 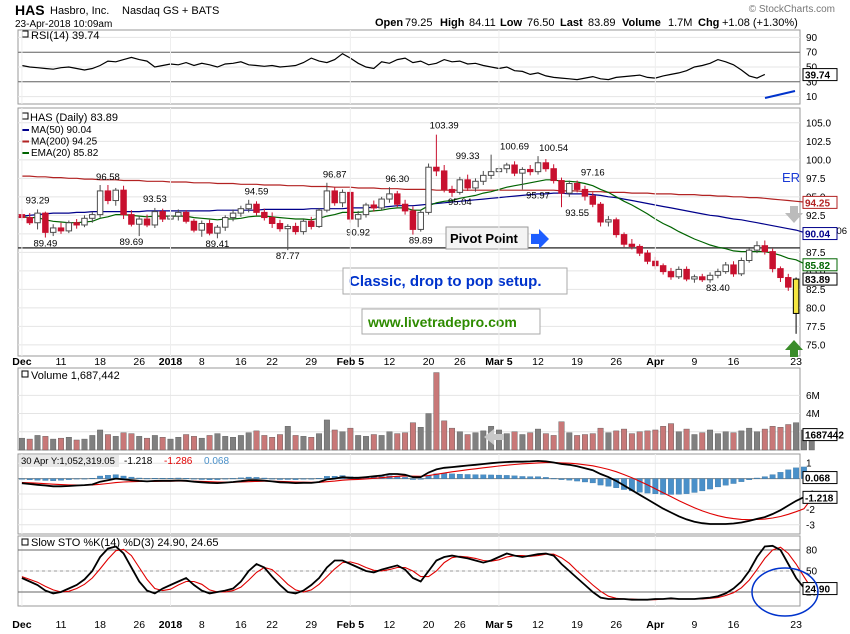 What do you see at coordinates (74, 118) in the screenshot?
I see `price-title: HAS (Daily) 83.89` at bounding box center [74, 118].